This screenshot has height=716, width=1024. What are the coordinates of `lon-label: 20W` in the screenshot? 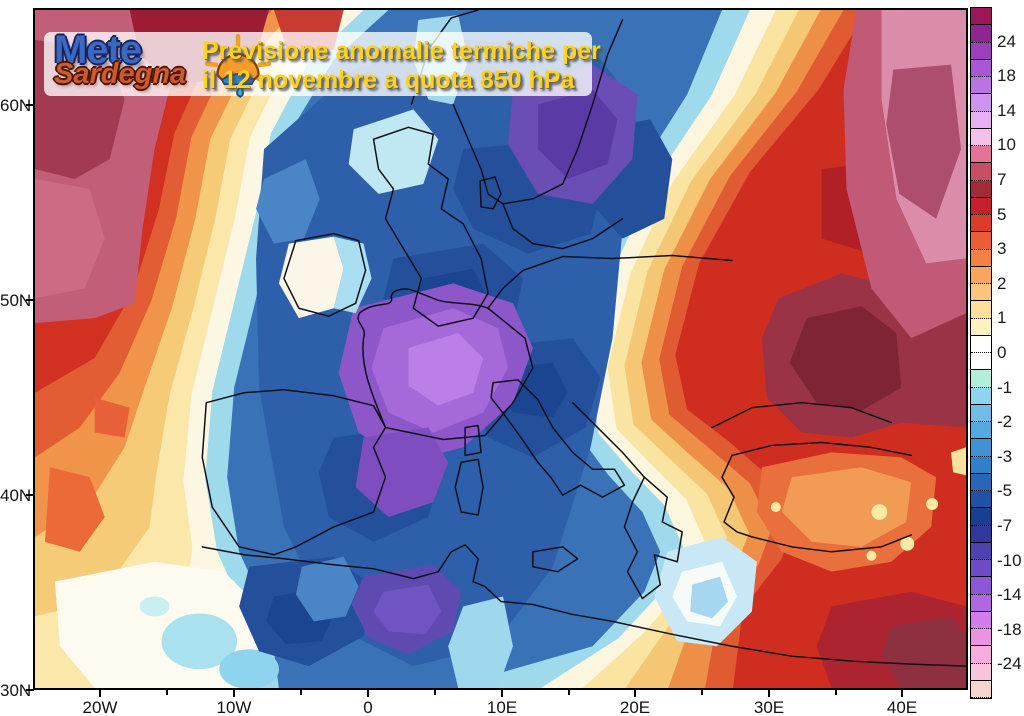 It's located at (100, 707).